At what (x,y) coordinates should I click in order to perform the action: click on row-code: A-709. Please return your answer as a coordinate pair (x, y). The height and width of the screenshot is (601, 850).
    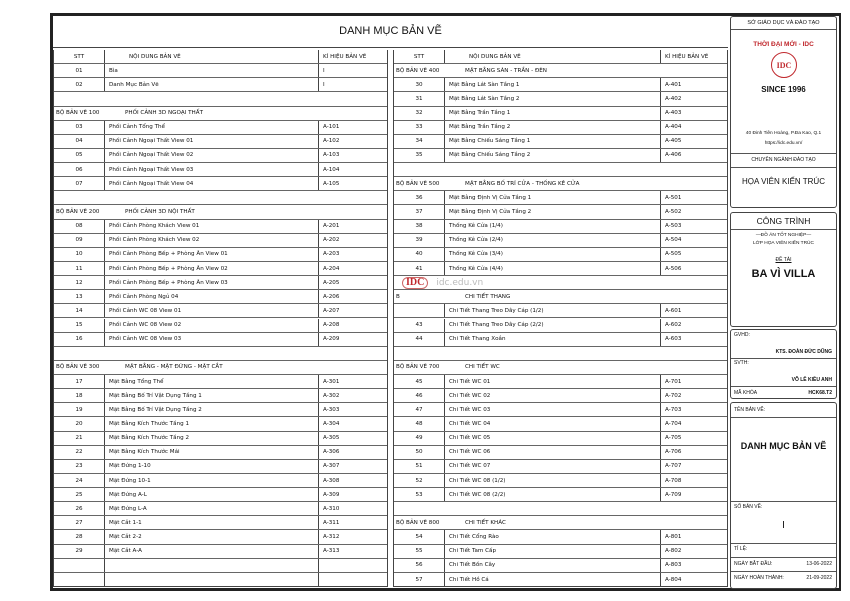
    Looking at the image, I should click on (673, 494).